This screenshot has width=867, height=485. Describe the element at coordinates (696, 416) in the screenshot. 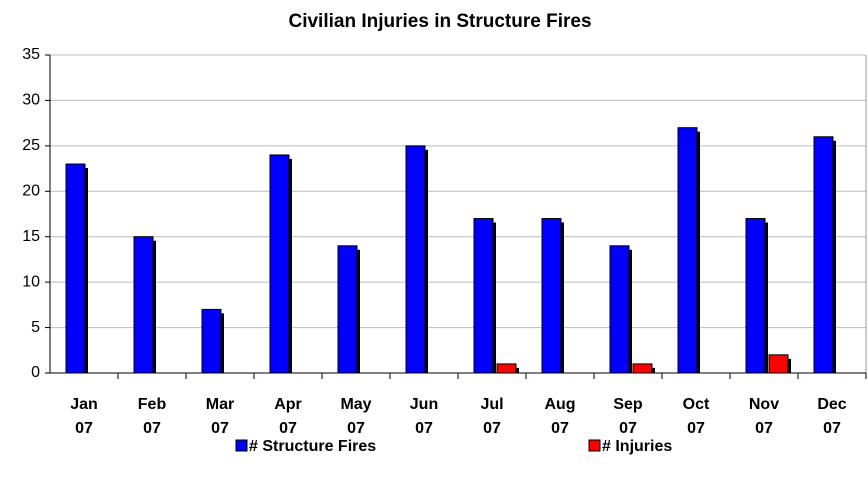

I see `x-tick-label: Oct 07` at that location.